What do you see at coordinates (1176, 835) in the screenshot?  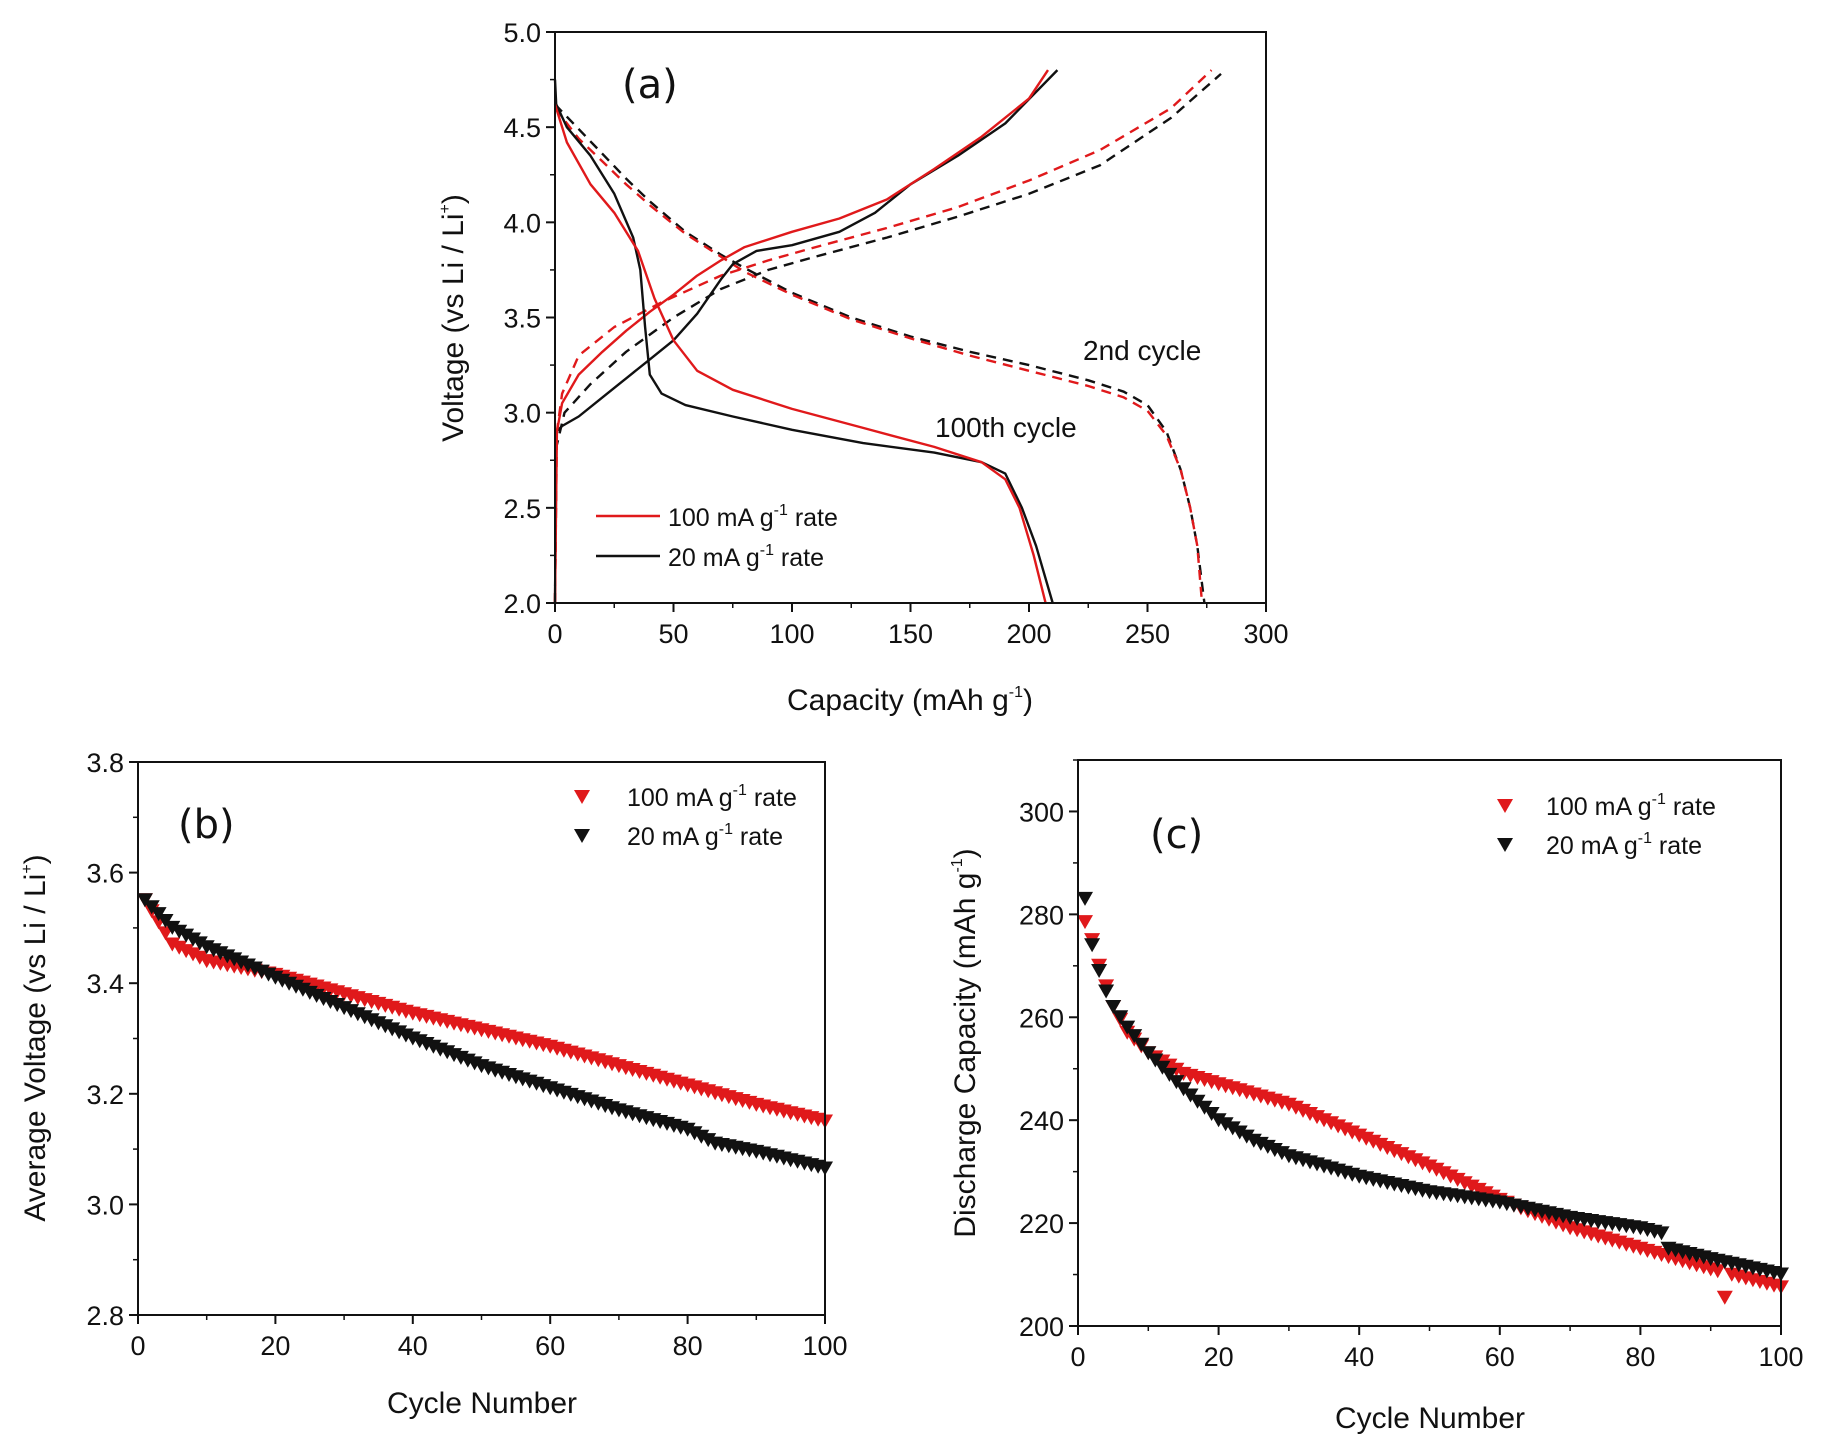 I see `panel-c-label: (c)` at bounding box center [1176, 835].